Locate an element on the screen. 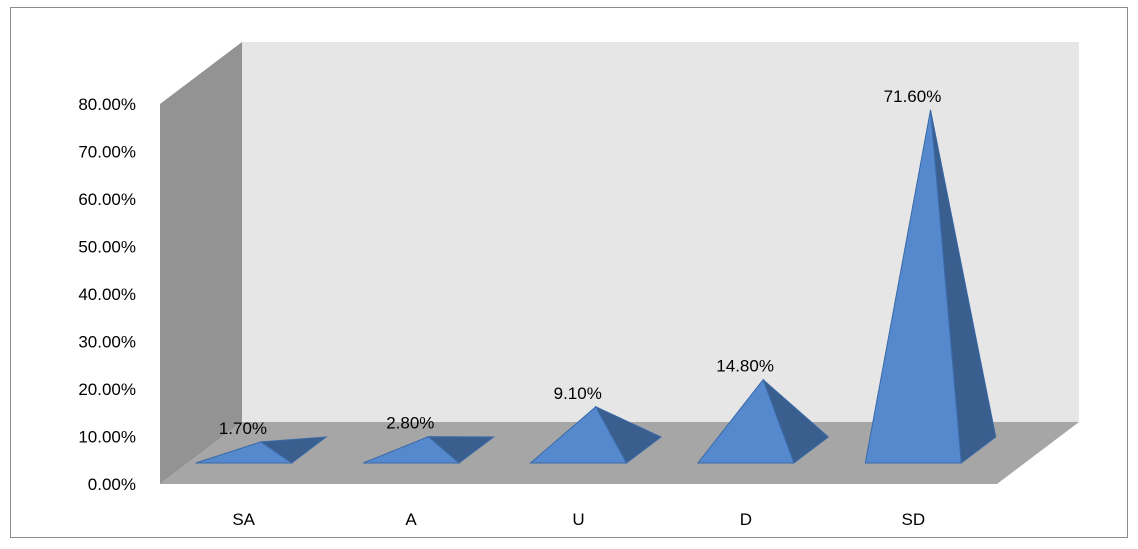 The height and width of the screenshot is (549, 1138). data-label: 2.80% is located at coordinates (410, 423).